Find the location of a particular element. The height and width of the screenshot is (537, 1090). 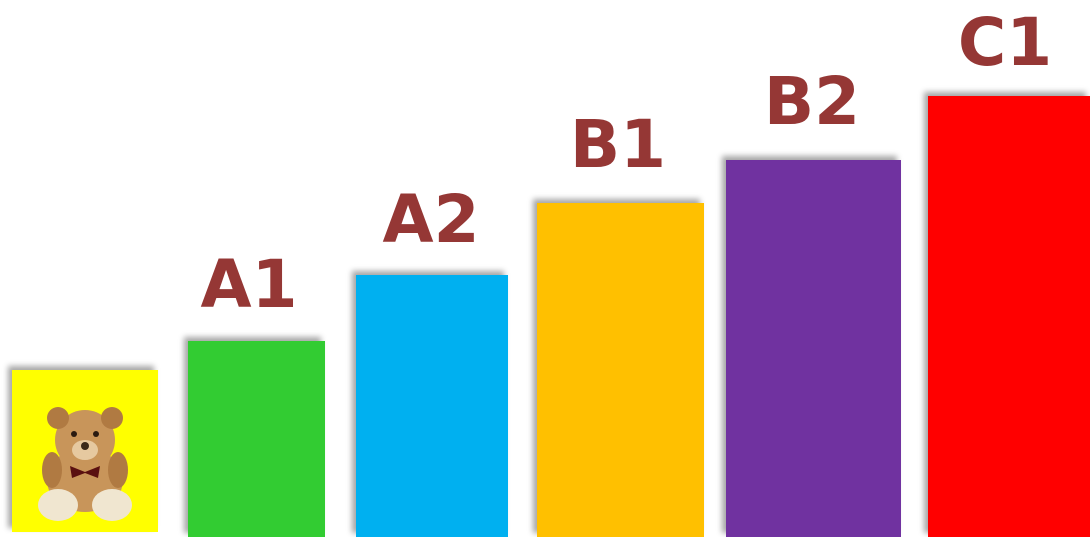

start-block is located at coordinates (85, 451).